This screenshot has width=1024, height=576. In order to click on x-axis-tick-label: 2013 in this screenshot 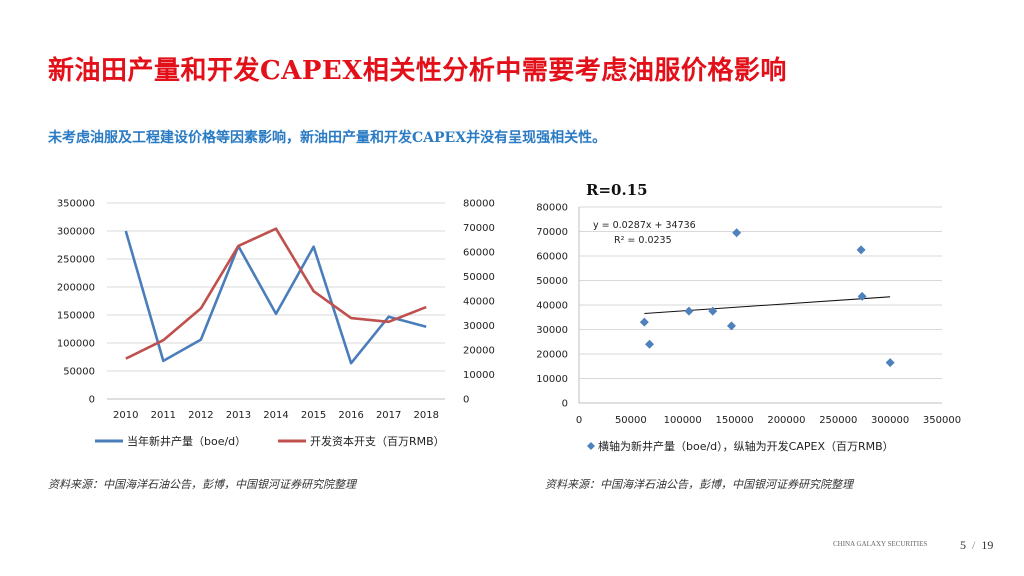, I will do `click(238, 415)`.